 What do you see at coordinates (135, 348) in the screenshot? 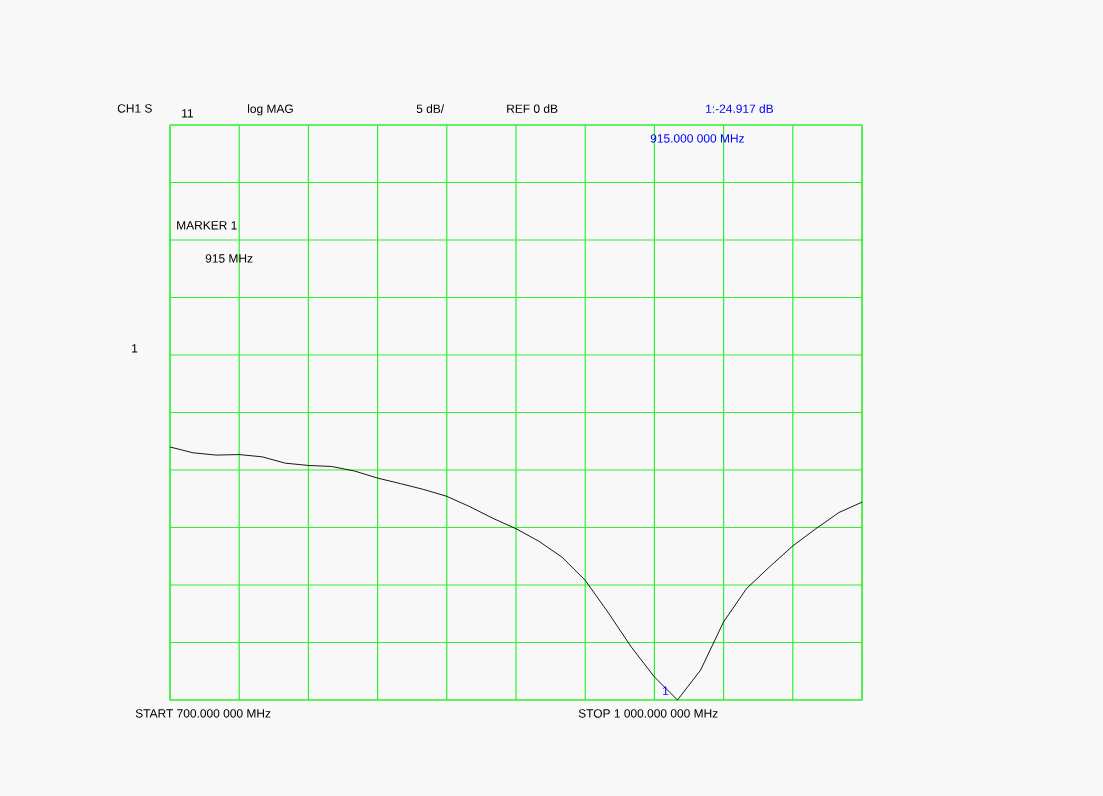
I see `text: 1` at bounding box center [135, 348].